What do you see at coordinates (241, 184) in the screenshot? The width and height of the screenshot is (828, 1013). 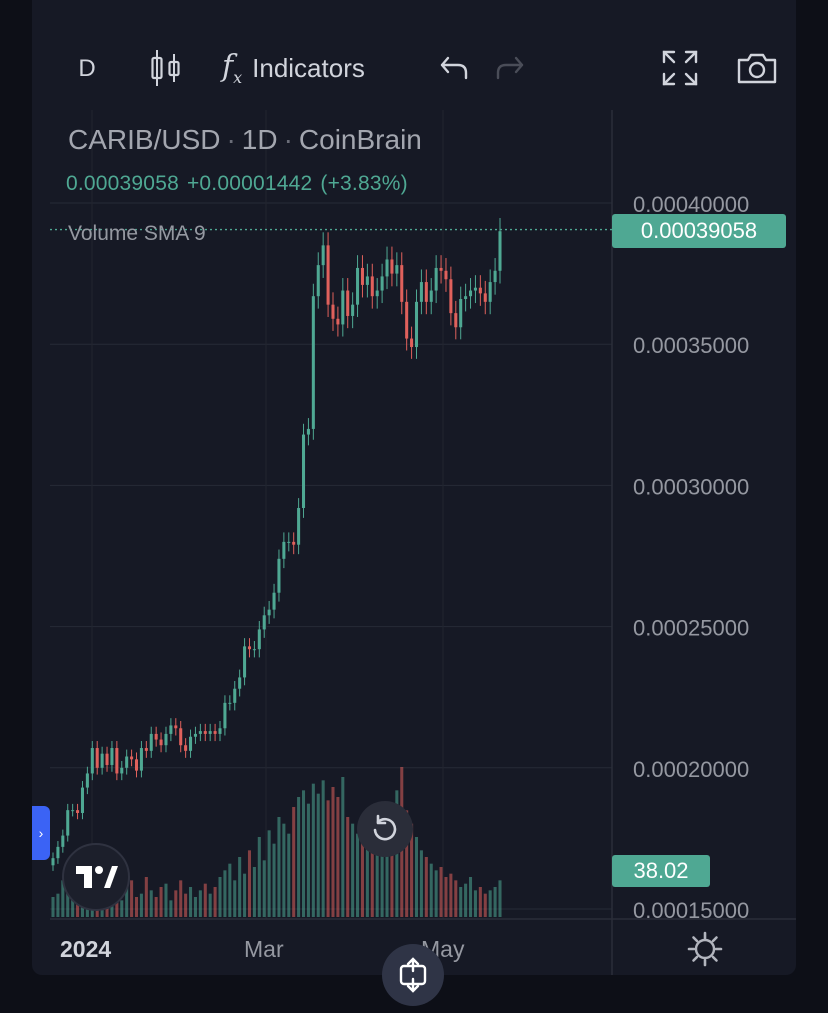 I see `quote-legend: 0.00039058 +0.00001442 (+3.83%)` at bounding box center [241, 184].